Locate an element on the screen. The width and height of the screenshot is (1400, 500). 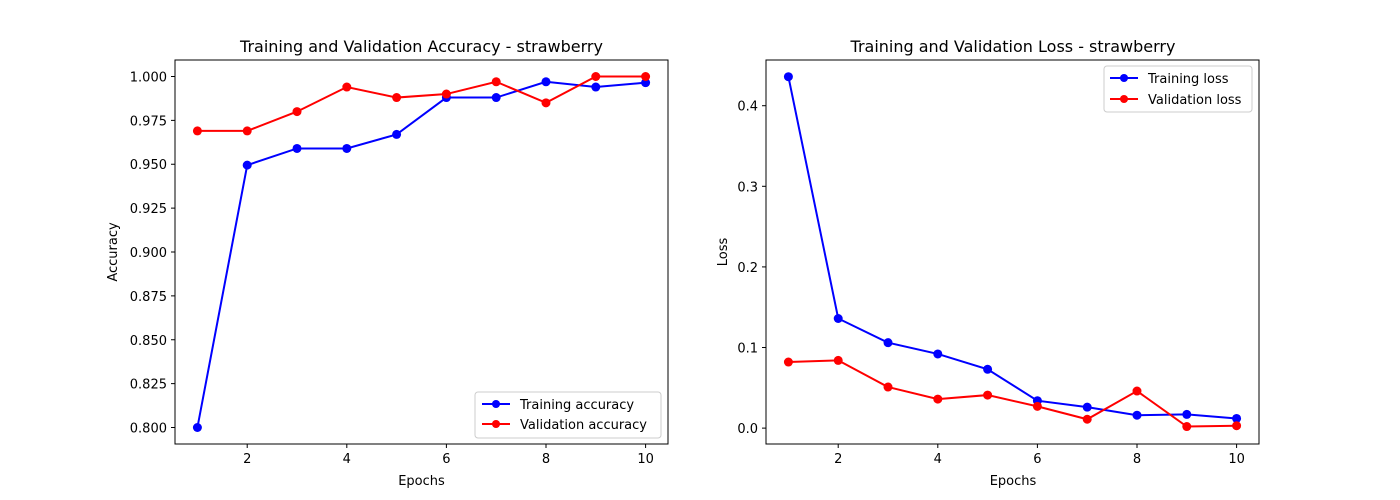
legend-label-validation: Validation accuracy is located at coordinates (583, 425).